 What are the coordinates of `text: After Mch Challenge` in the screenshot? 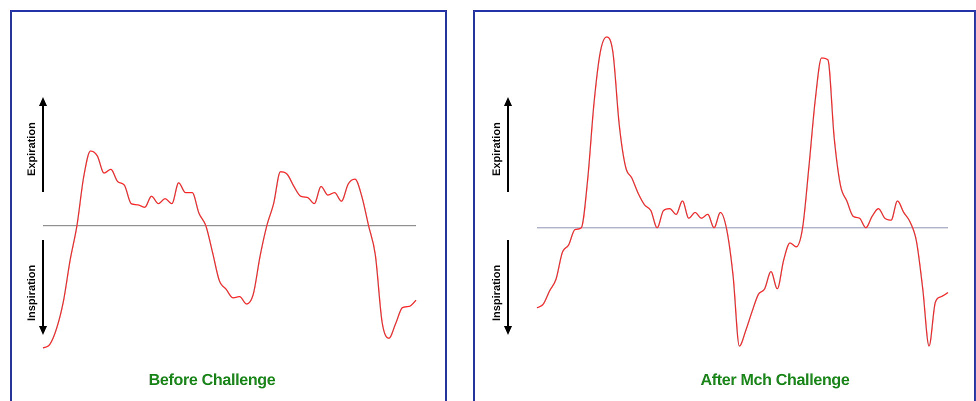 It's located at (775, 381).